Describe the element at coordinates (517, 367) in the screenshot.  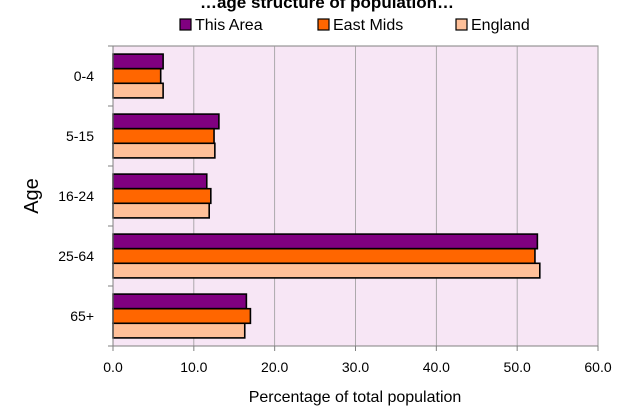
I see `x-tick-label: 50.0` at that location.